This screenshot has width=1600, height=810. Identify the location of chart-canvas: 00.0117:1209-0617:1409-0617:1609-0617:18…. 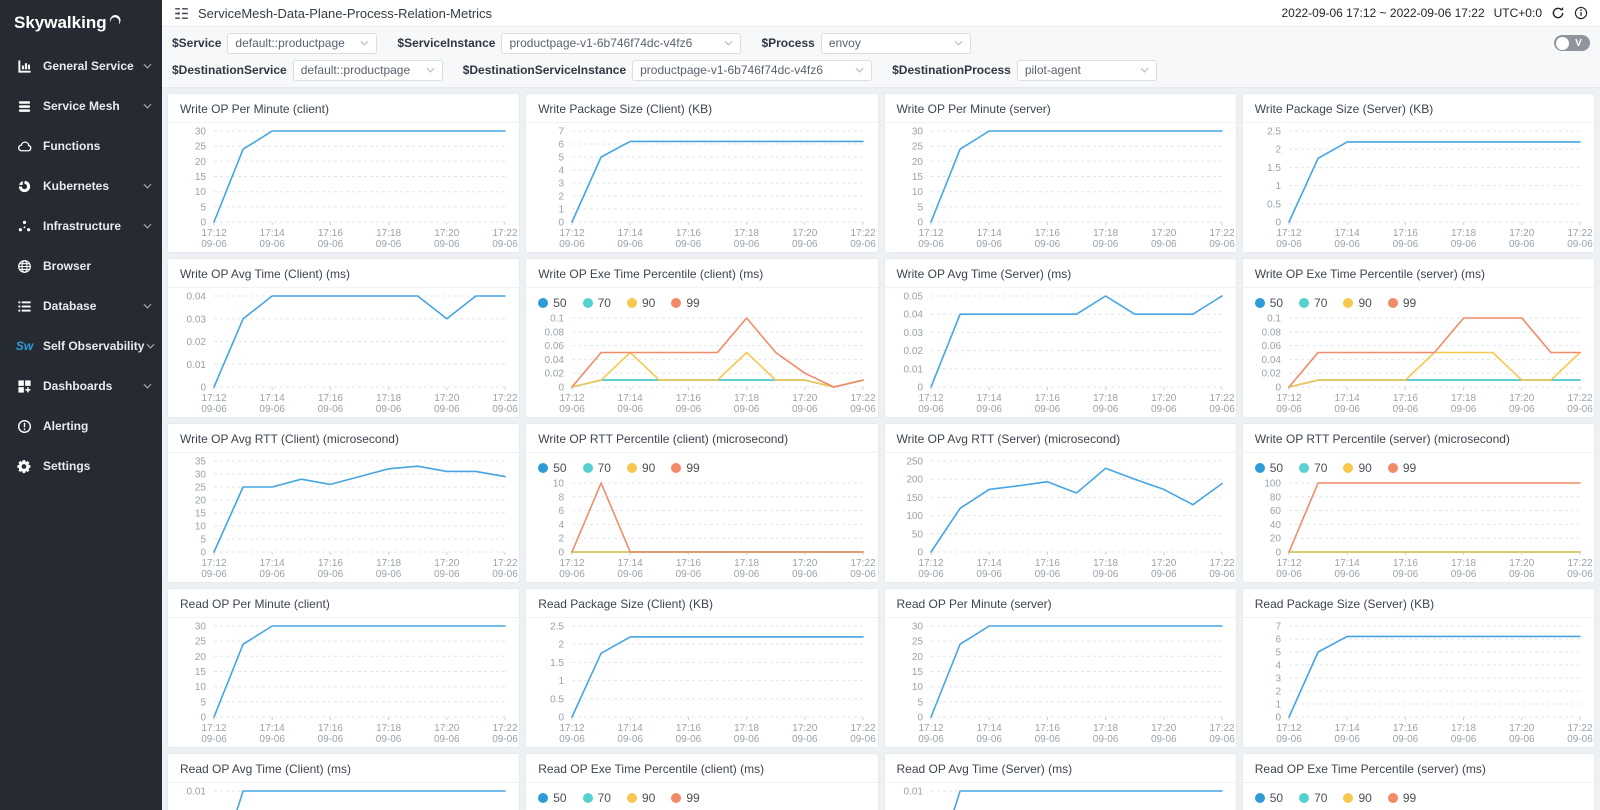
(1063, 798).